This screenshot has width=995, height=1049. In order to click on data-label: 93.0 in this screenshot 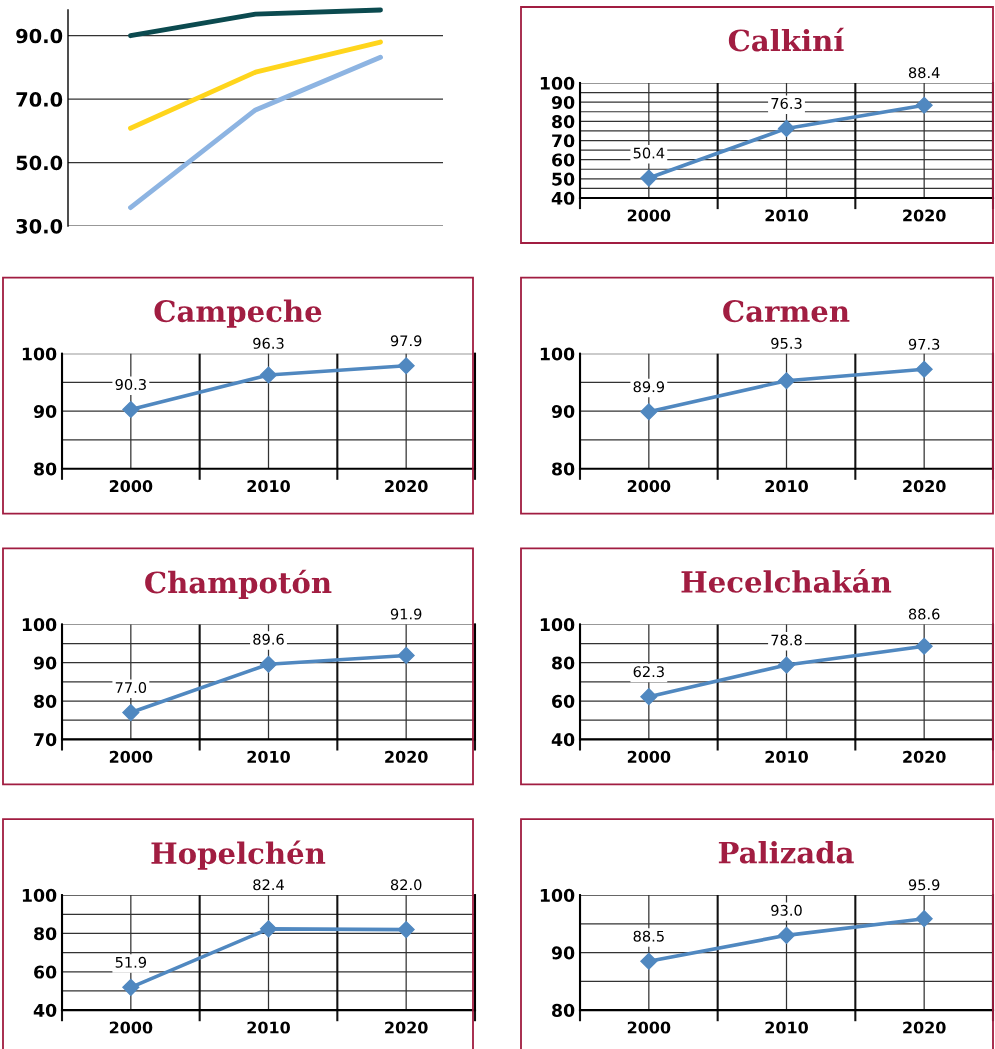, I will do `click(786, 910)`.